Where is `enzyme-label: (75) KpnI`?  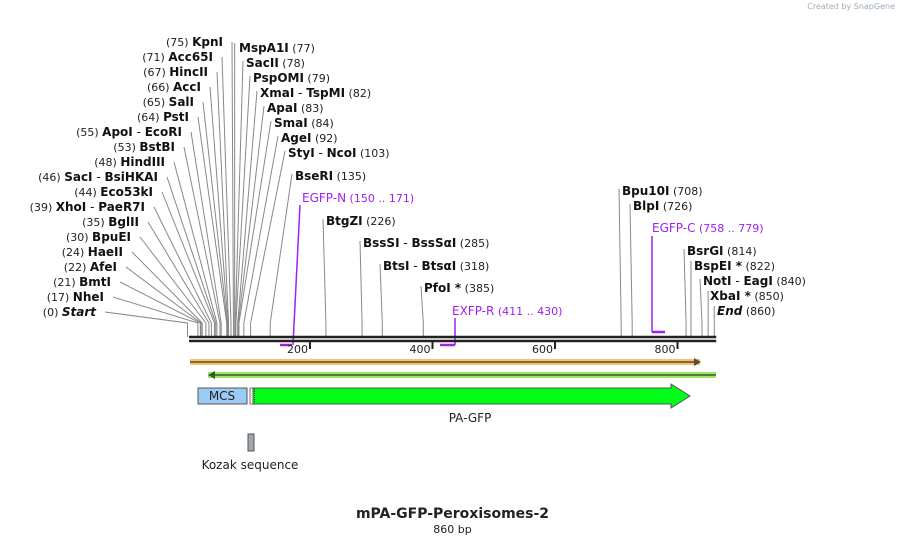
enzyme-label: (75) KpnI is located at coordinates (194, 42).